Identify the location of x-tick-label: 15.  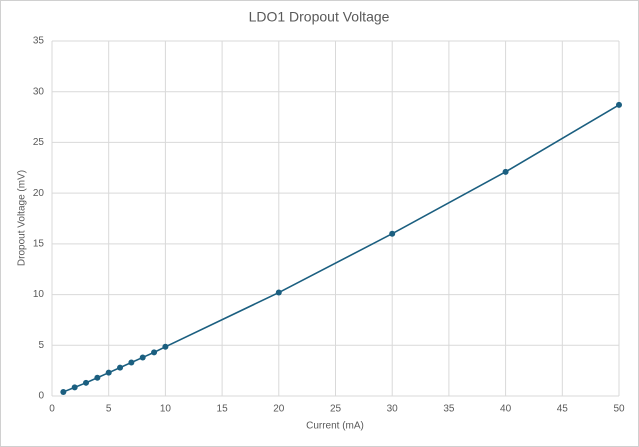
(223, 409).